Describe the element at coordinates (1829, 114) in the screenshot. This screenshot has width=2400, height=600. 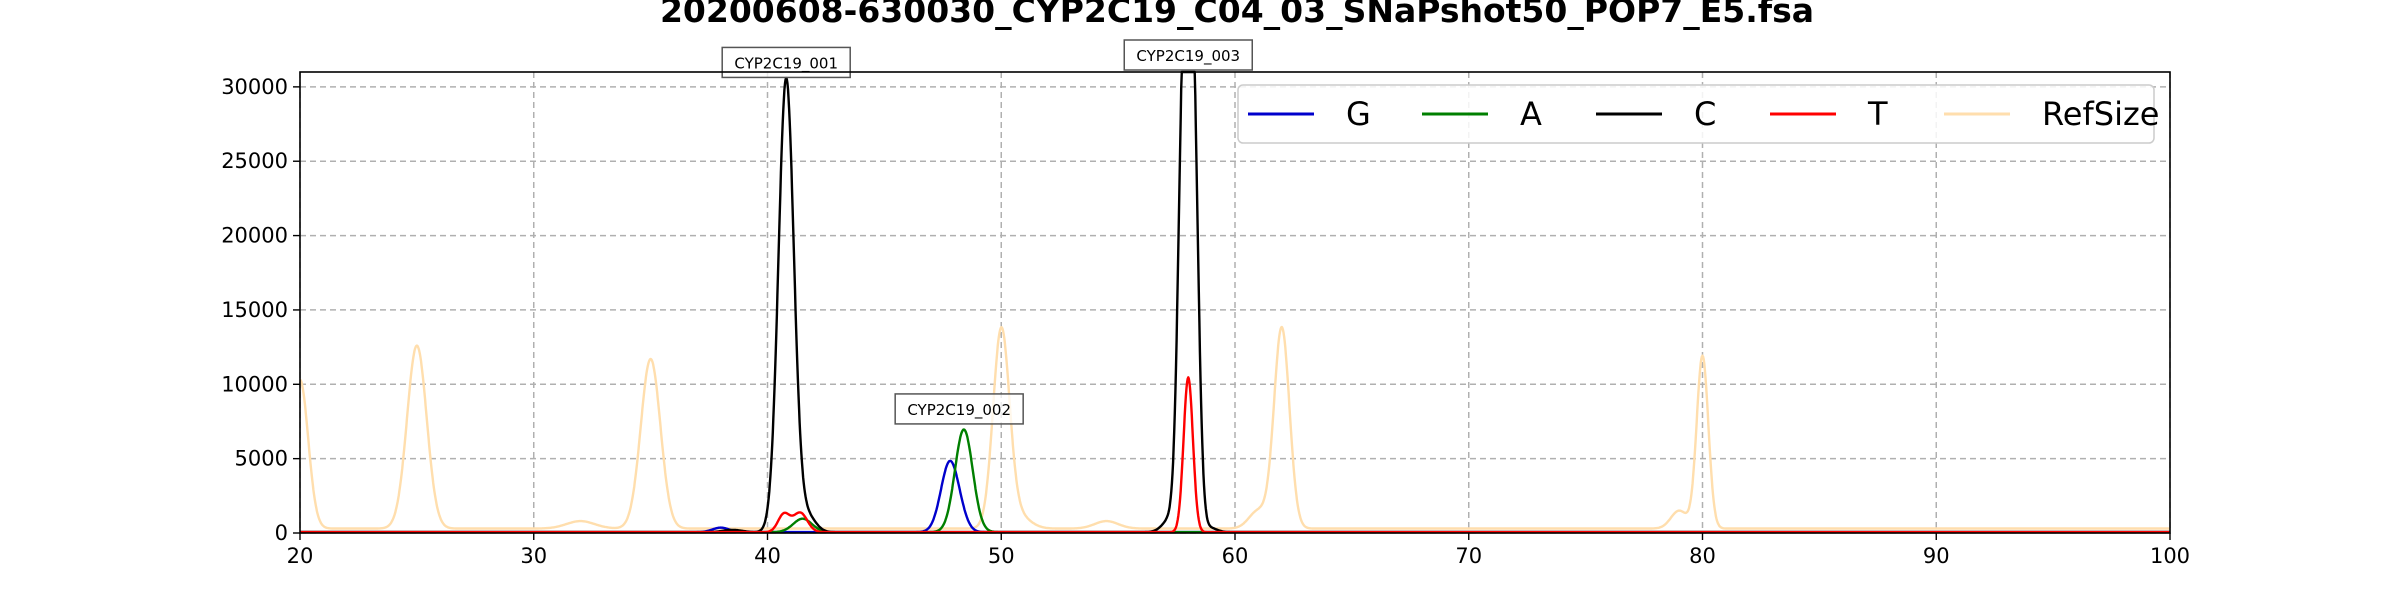
I see `legend-item-t: T` at that location.